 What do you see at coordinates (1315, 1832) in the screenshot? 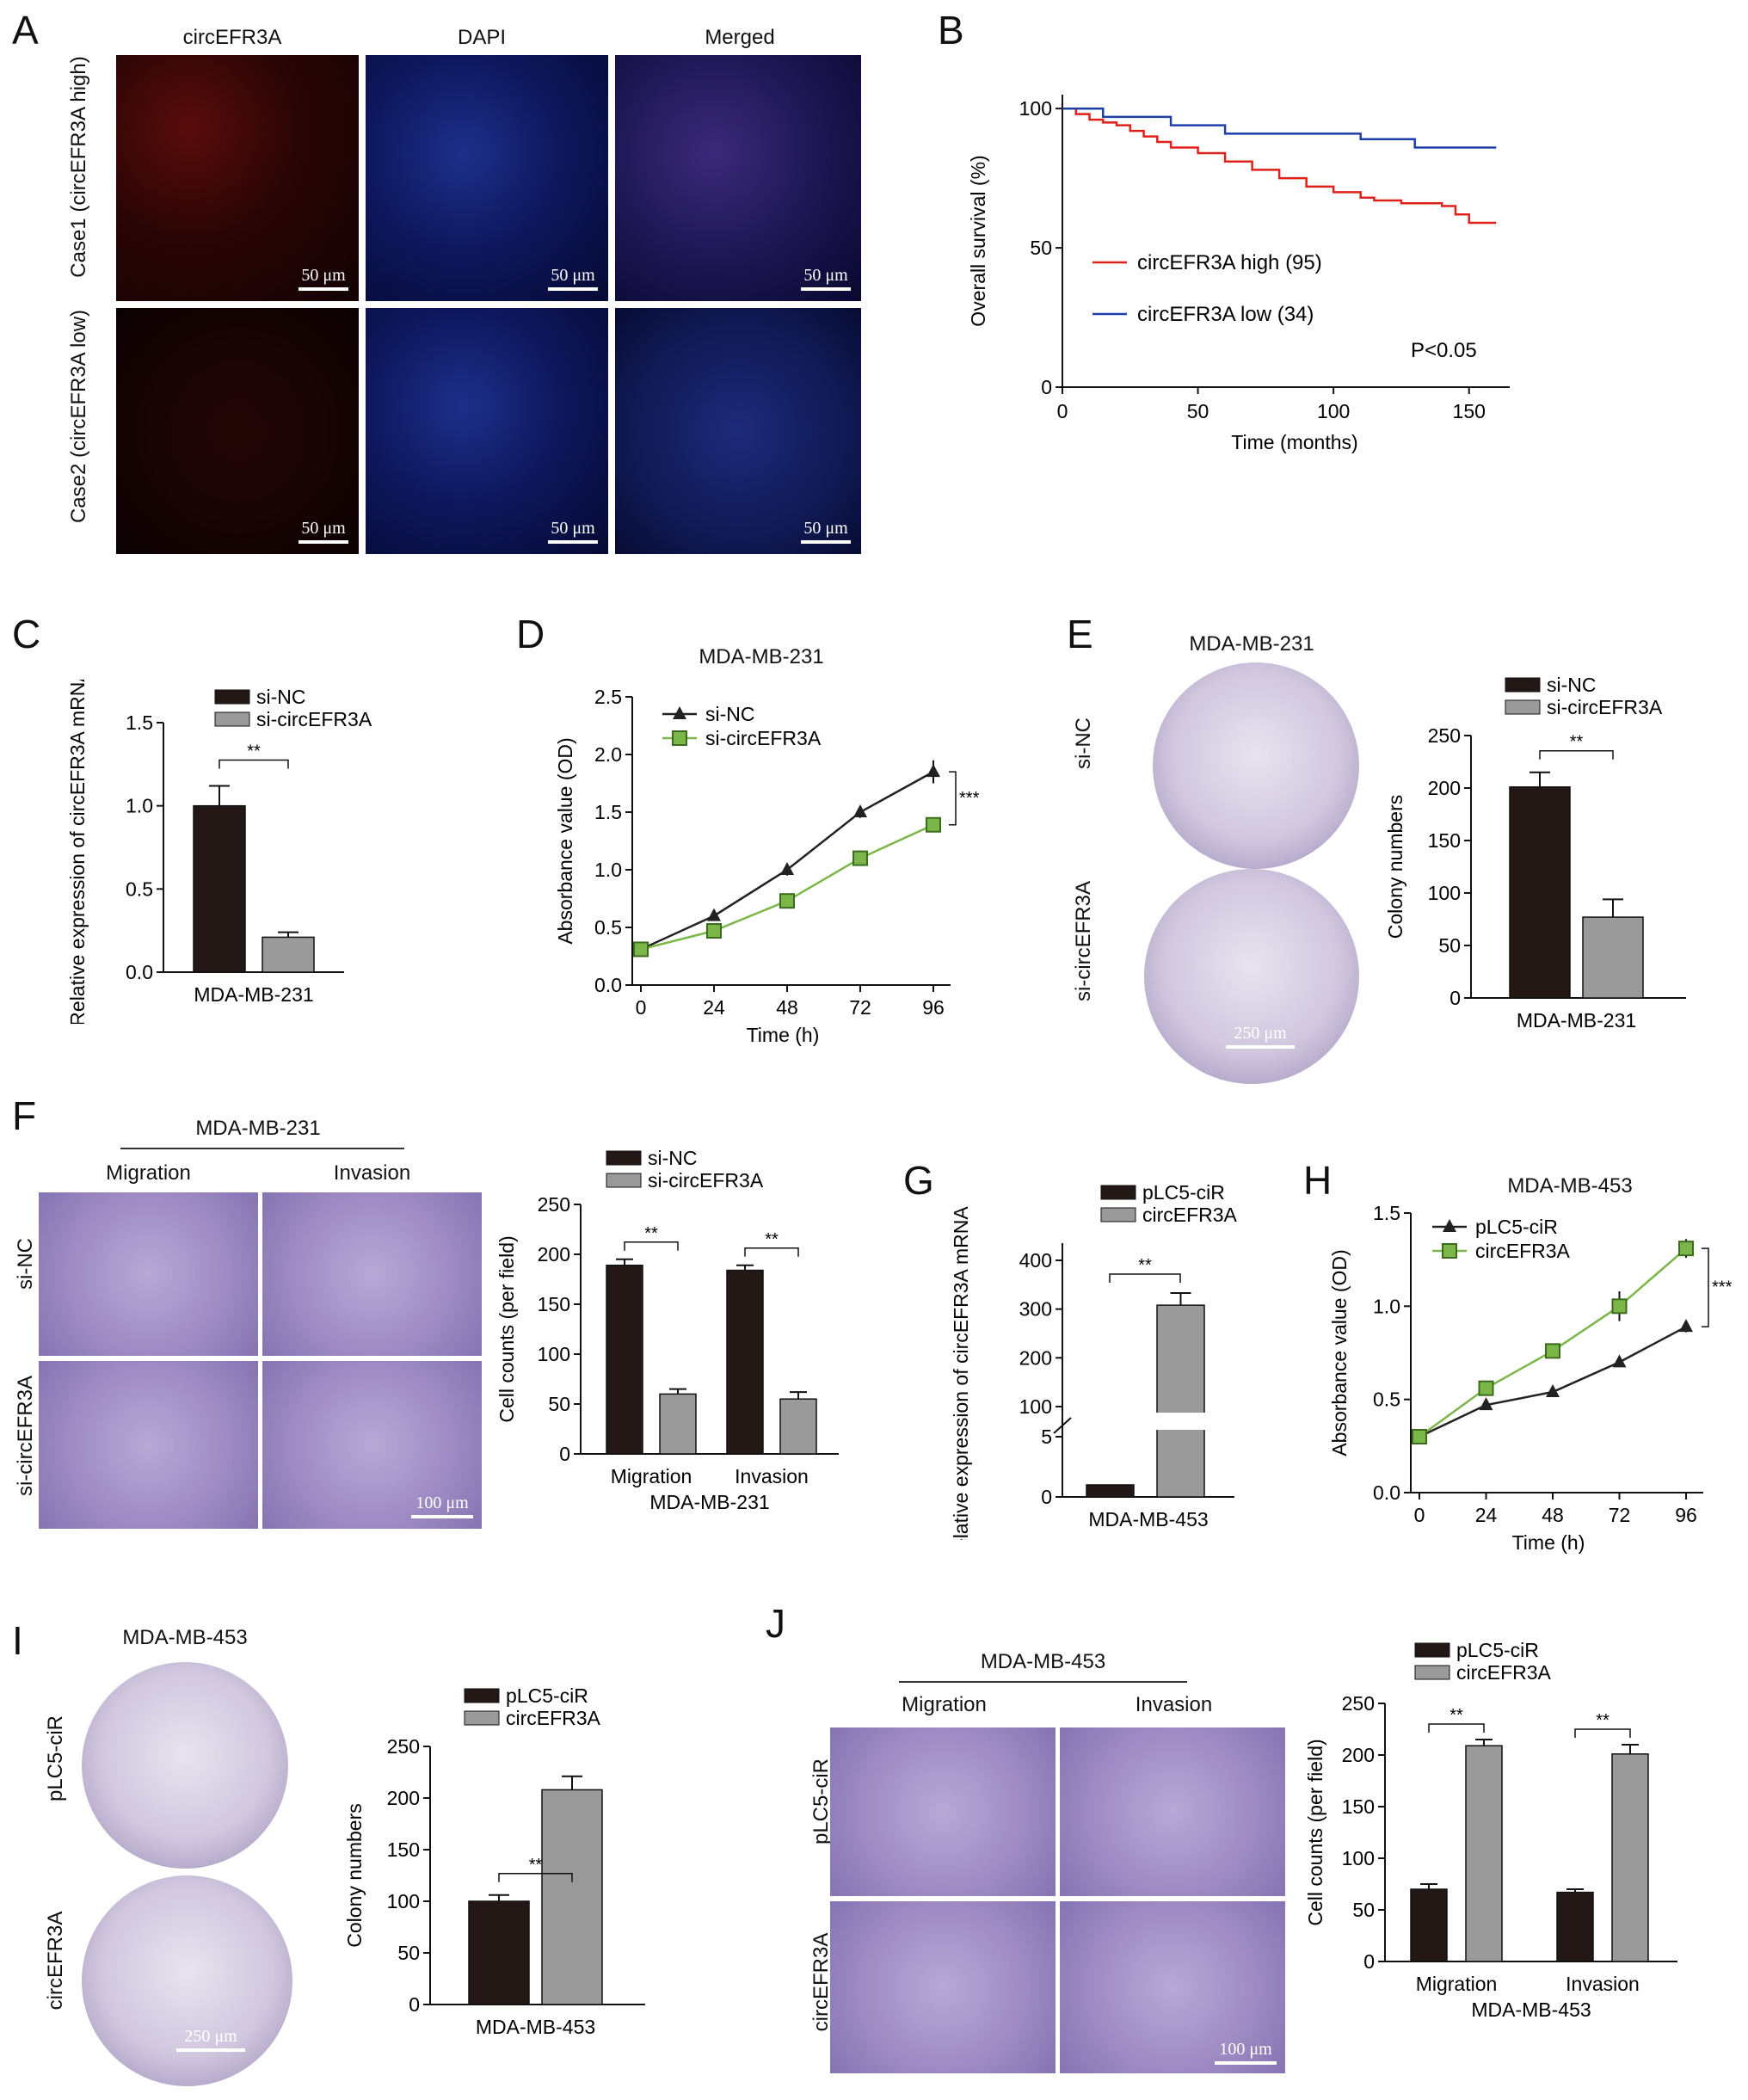
I see `y-axis-label: Cell counts (per field)` at bounding box center [1315, 1832].